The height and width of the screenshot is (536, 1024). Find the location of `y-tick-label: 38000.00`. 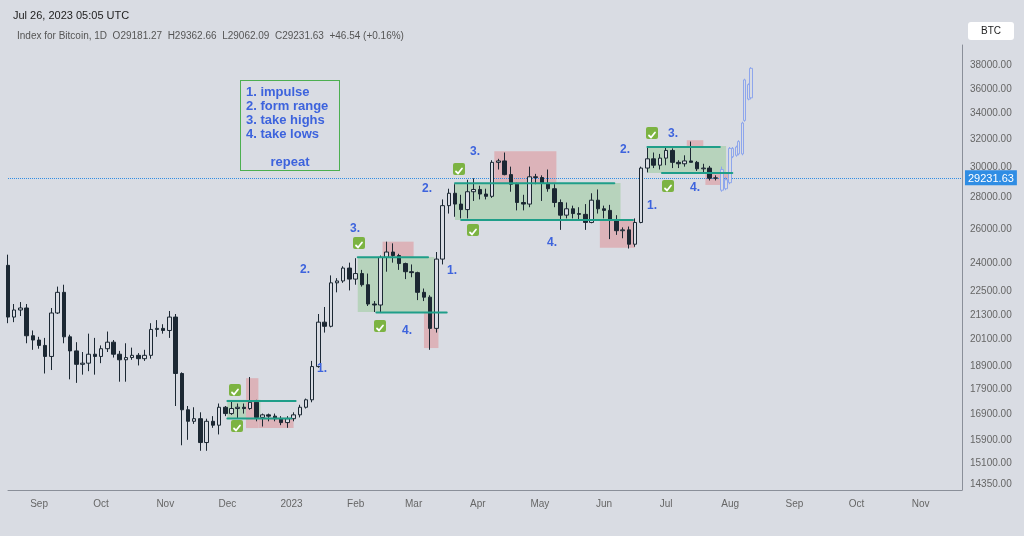

y-tick-label: 38000.00 is located at coordinates (991, 65).